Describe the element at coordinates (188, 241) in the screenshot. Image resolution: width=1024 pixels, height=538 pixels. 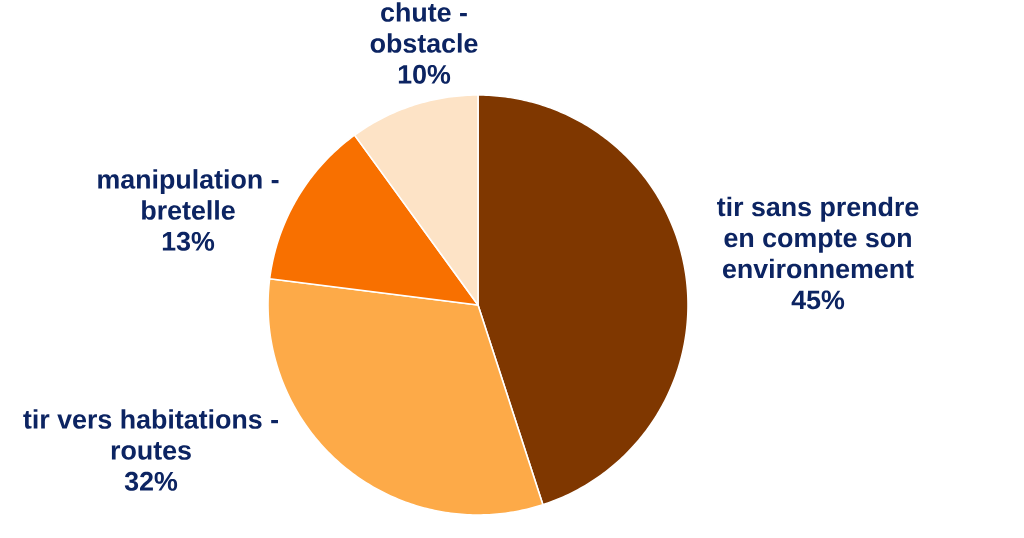
I see `data-label: 13%` at that location.